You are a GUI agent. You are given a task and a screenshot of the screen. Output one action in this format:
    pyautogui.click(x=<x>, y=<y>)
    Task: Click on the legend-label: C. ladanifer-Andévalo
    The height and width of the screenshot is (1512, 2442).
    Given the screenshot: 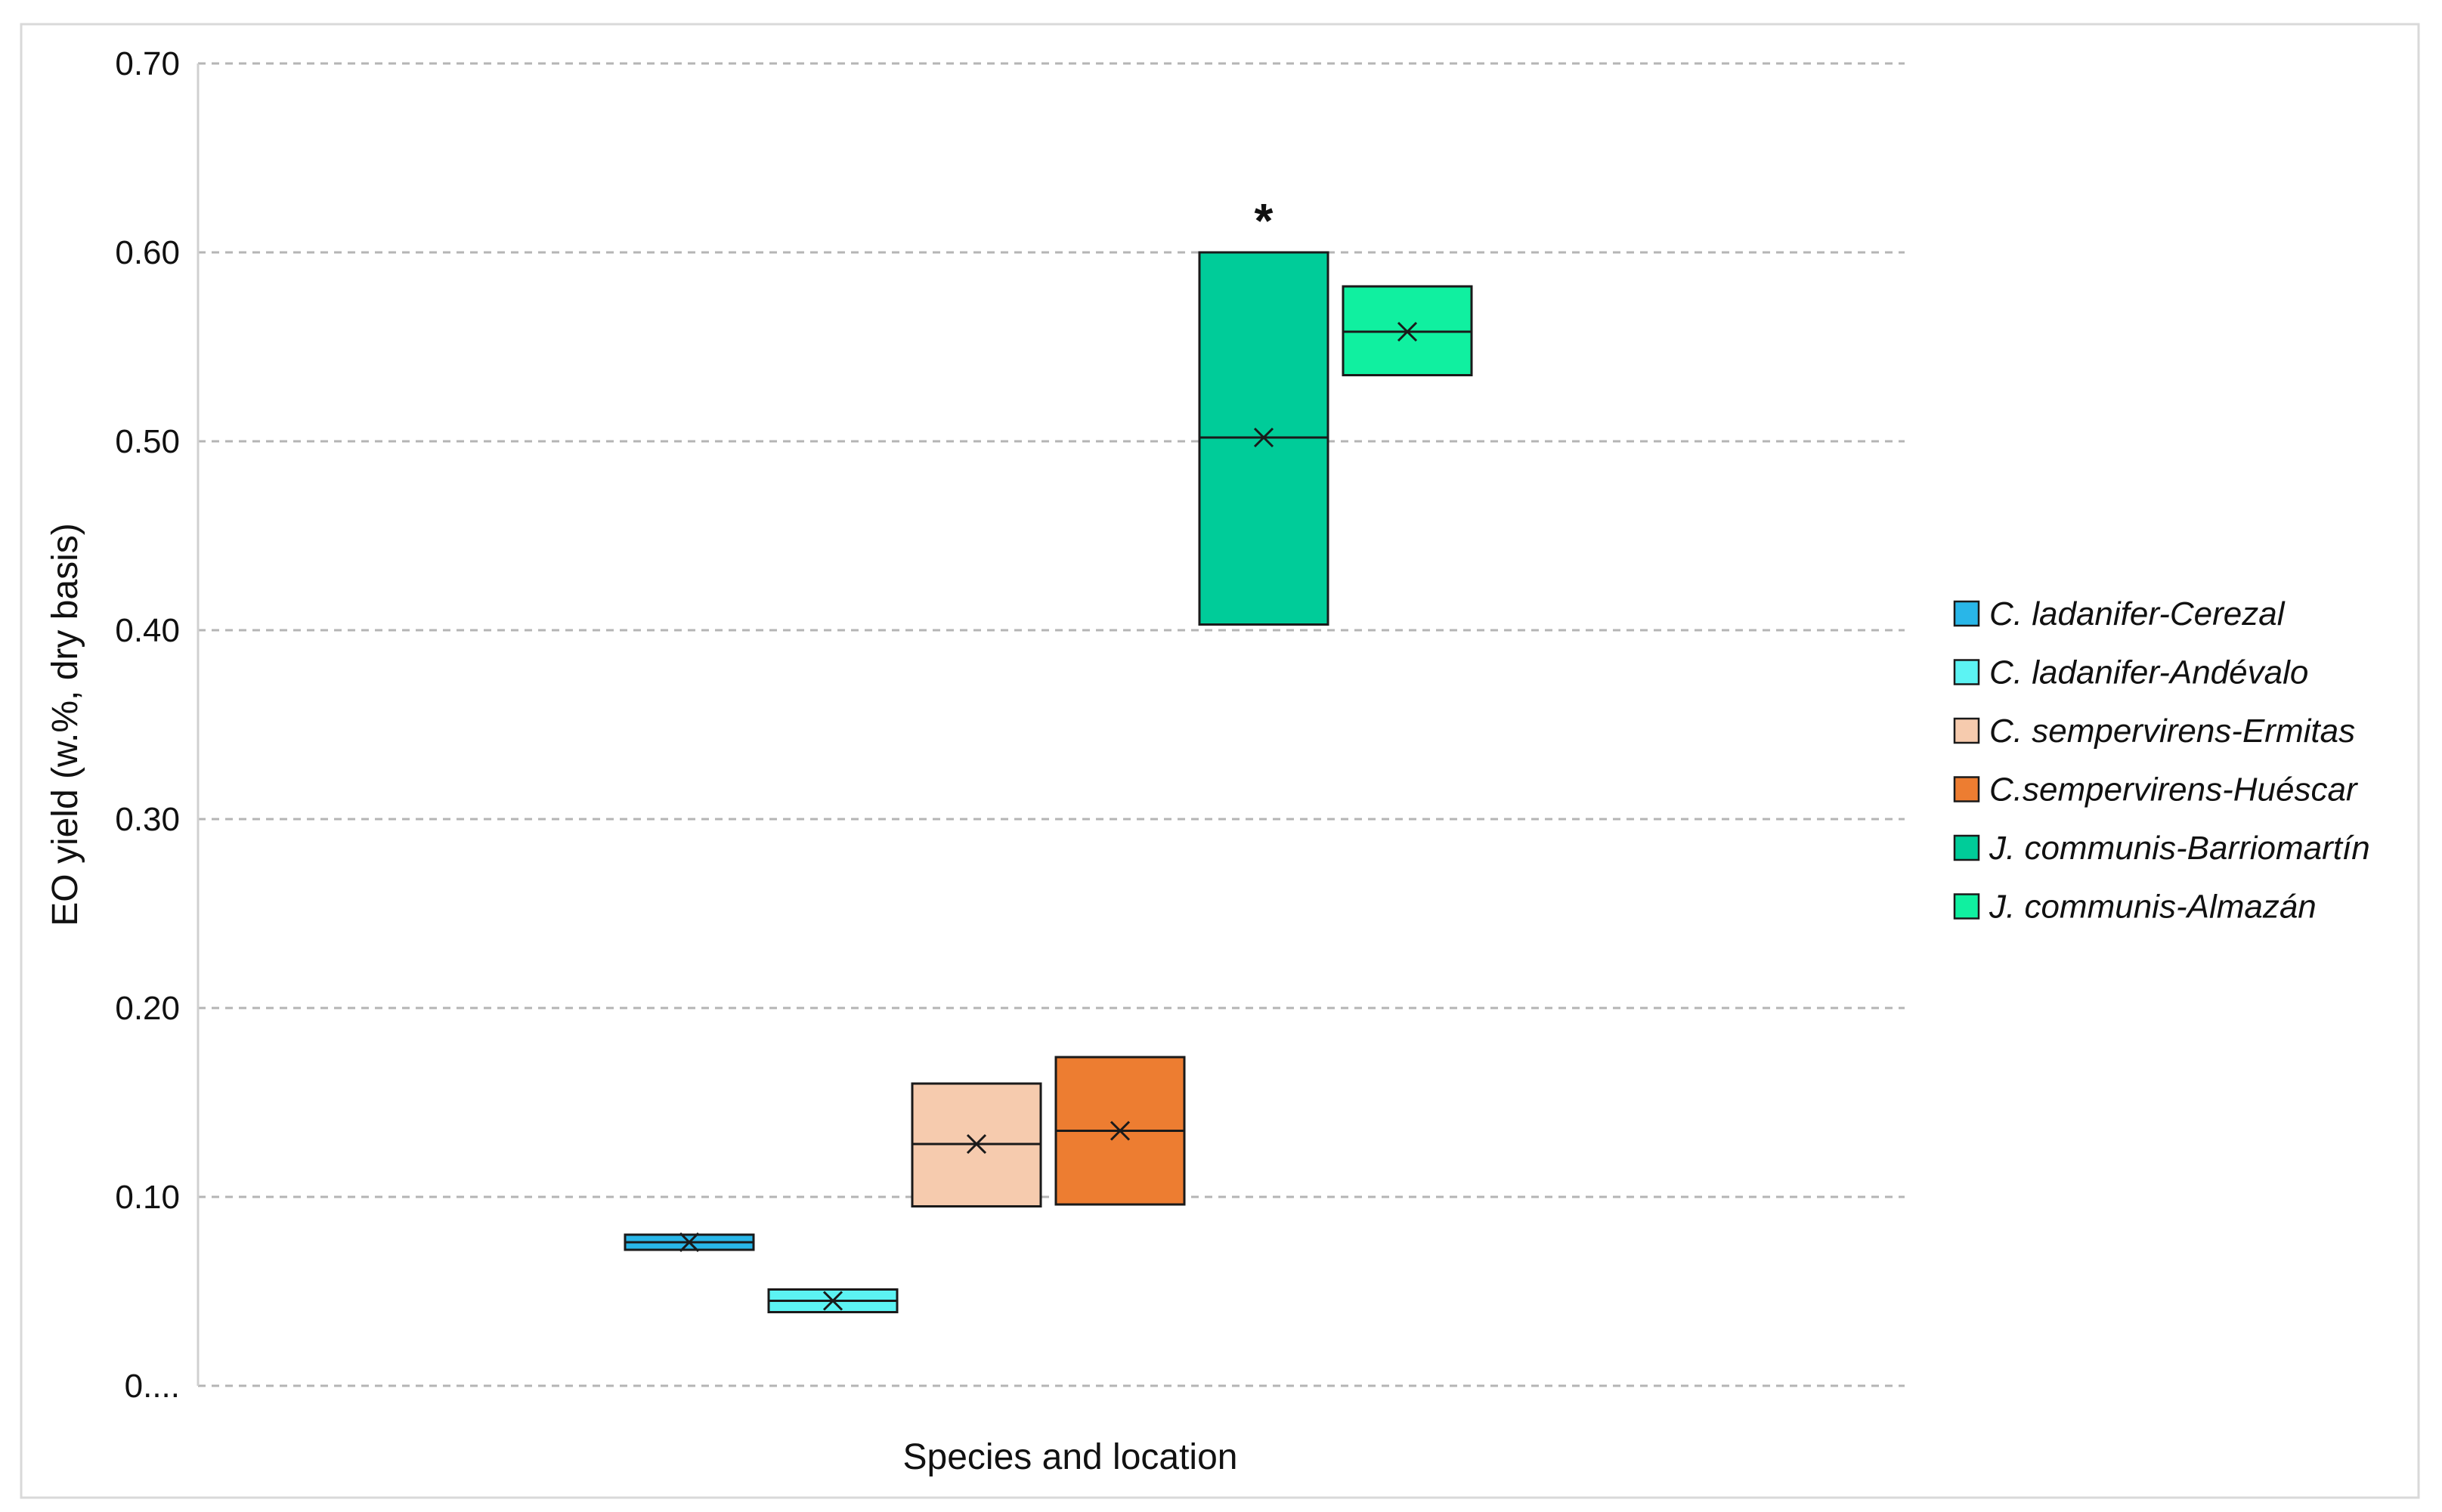 What is the action you would take?
    pyautogui.click(x=2148, y=672)
    